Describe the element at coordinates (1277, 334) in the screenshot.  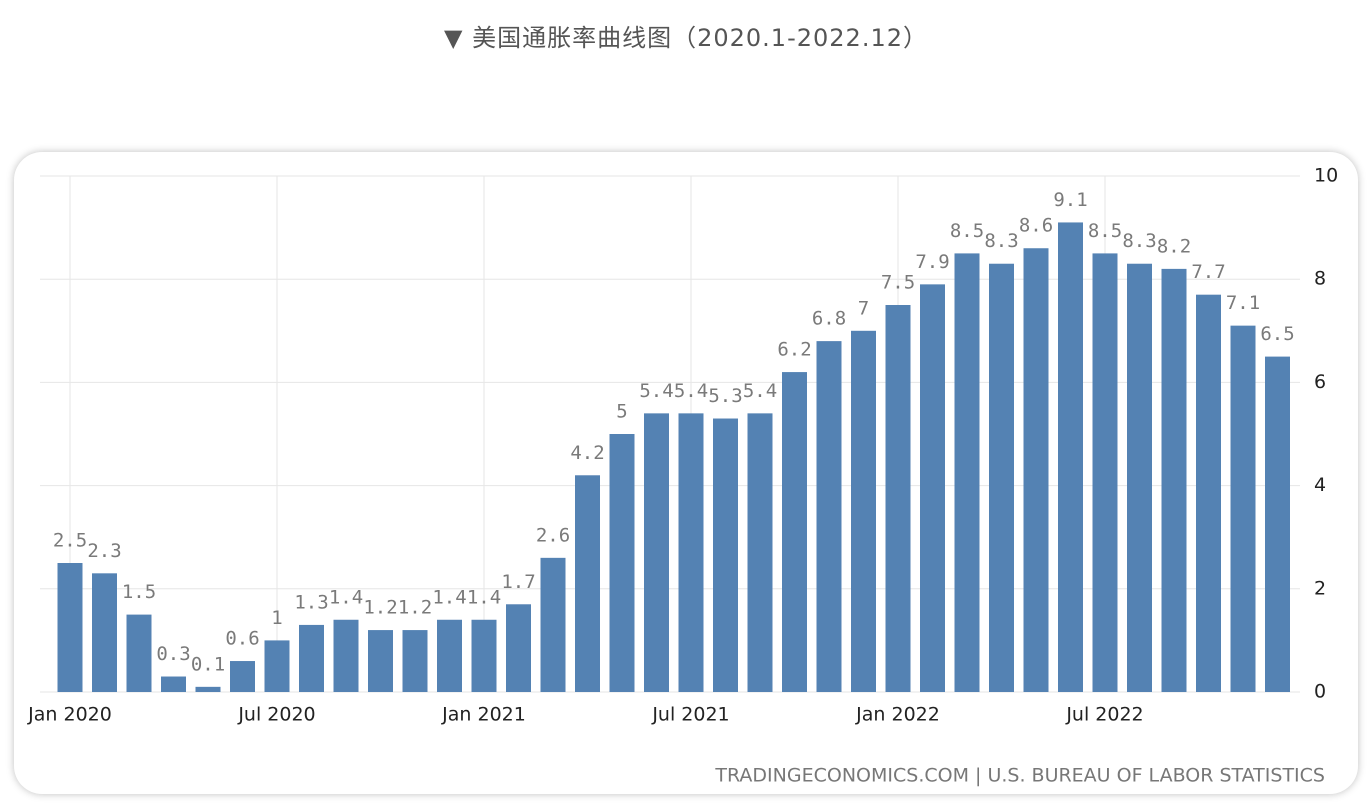
I see `value-label: 6.5` at that location.